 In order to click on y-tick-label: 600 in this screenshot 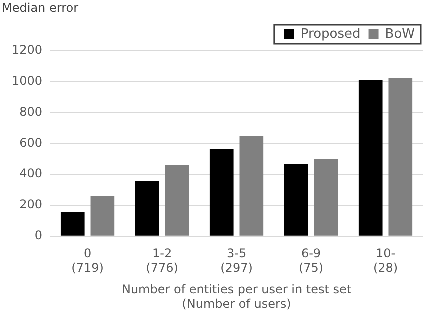, I will do `click(31, 143)`.